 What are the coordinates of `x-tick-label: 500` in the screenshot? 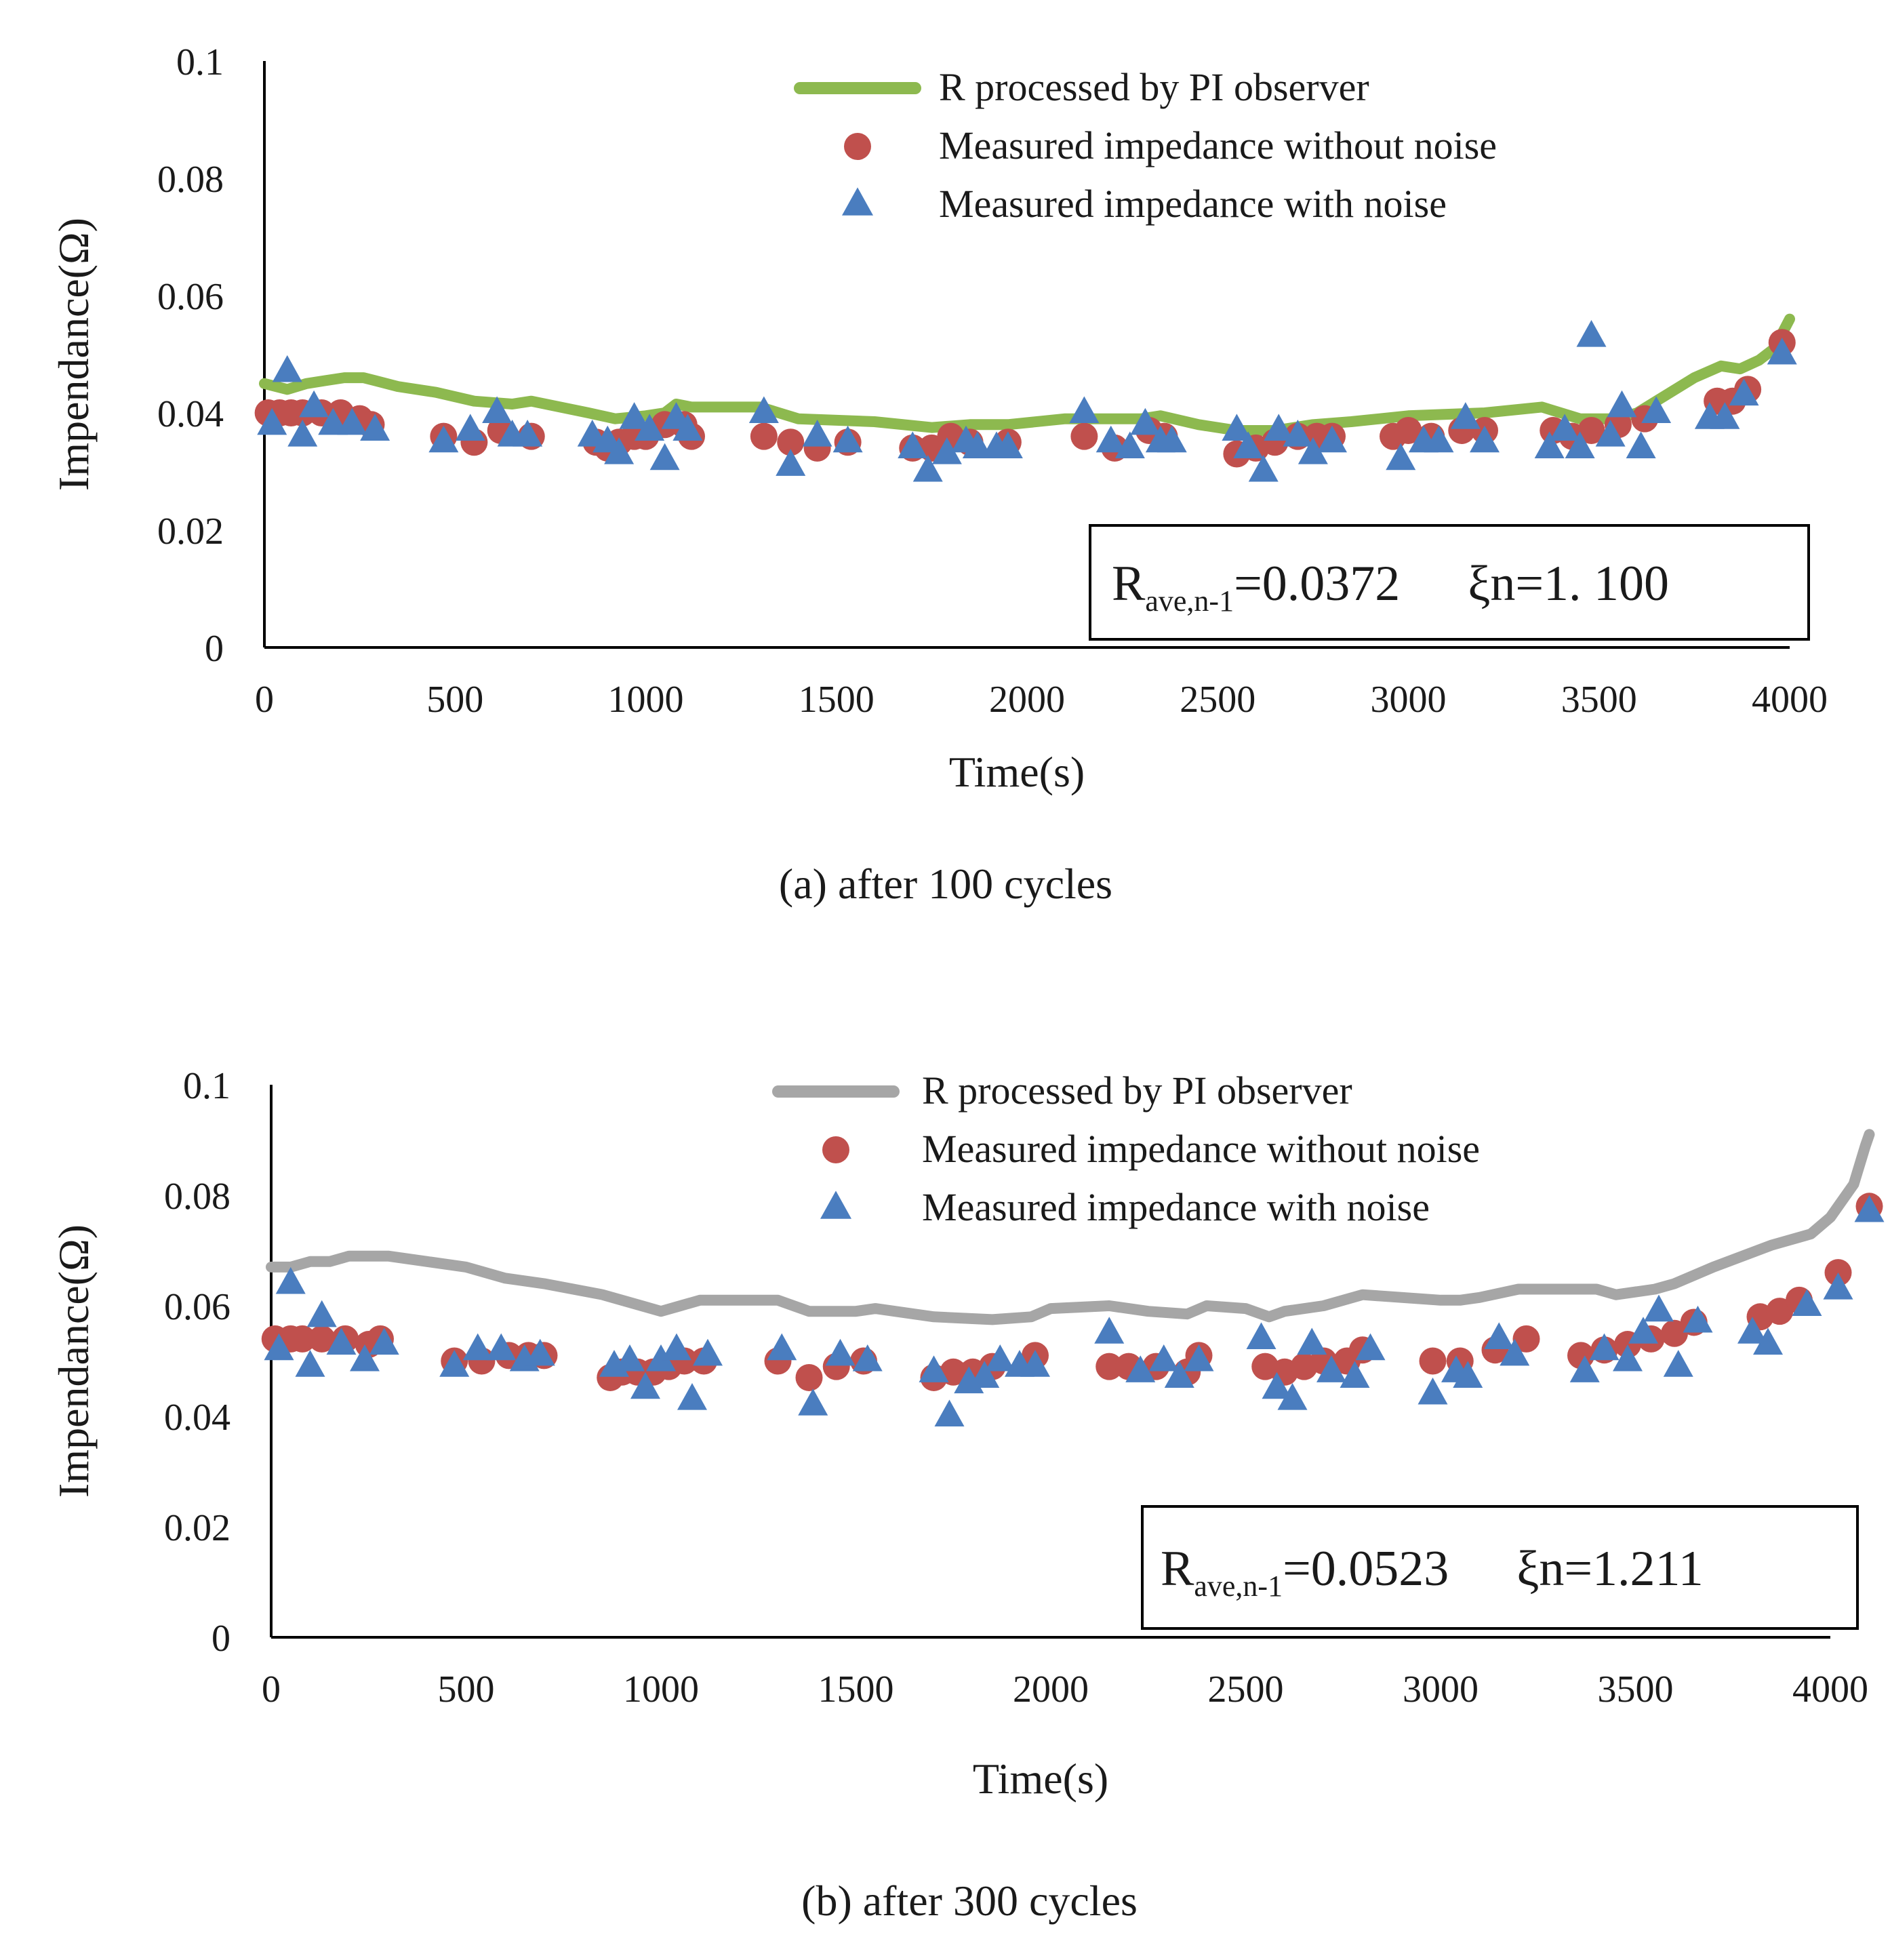 It's located at (454, 700).